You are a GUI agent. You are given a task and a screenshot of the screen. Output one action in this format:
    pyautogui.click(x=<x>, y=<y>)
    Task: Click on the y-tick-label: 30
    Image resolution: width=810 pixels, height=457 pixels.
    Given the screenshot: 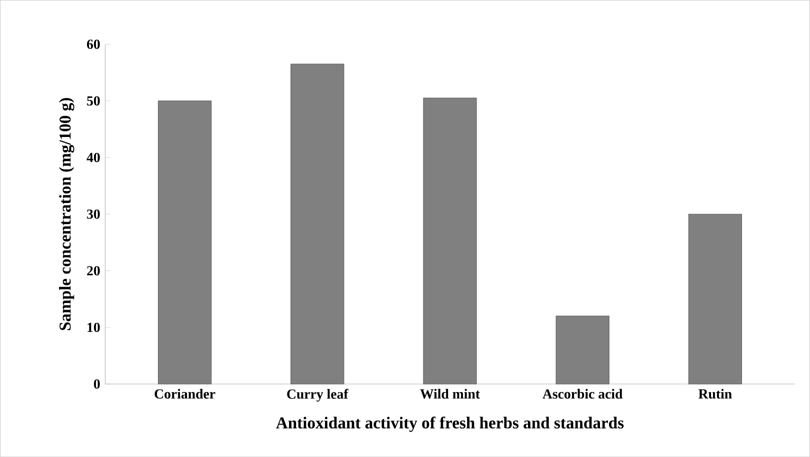 What is the action you would take?
    pyautogui.click(x=93, y=214)
    